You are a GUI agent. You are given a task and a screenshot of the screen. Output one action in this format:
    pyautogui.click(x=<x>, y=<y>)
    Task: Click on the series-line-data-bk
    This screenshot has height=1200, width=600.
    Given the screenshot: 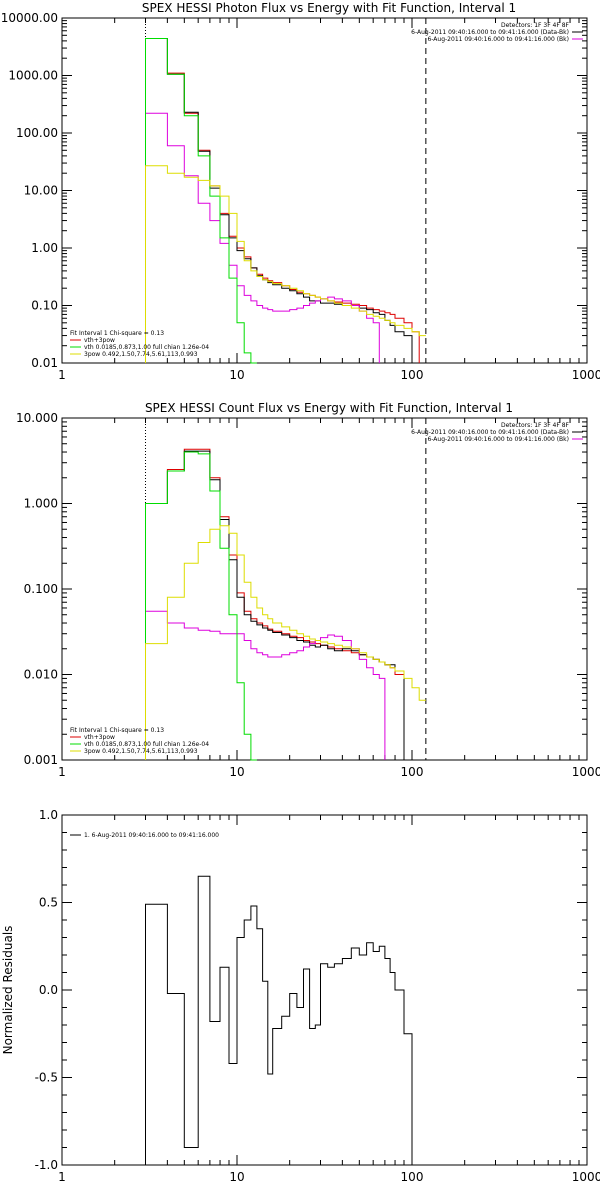 What is the action you would take?
    pyautogui.click(x=275, y=605)
    